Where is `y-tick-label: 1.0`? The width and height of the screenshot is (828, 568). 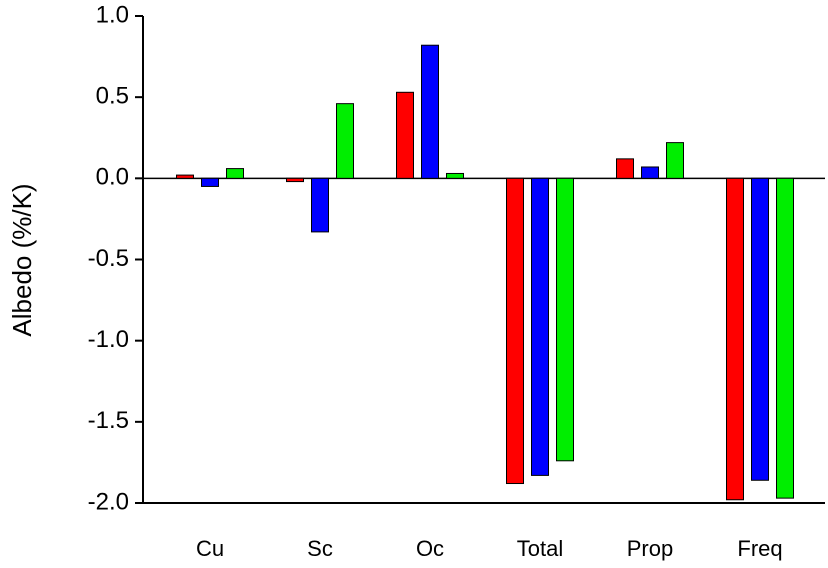 y-tick-label: 1.0 is located at coordinates (112, 14).